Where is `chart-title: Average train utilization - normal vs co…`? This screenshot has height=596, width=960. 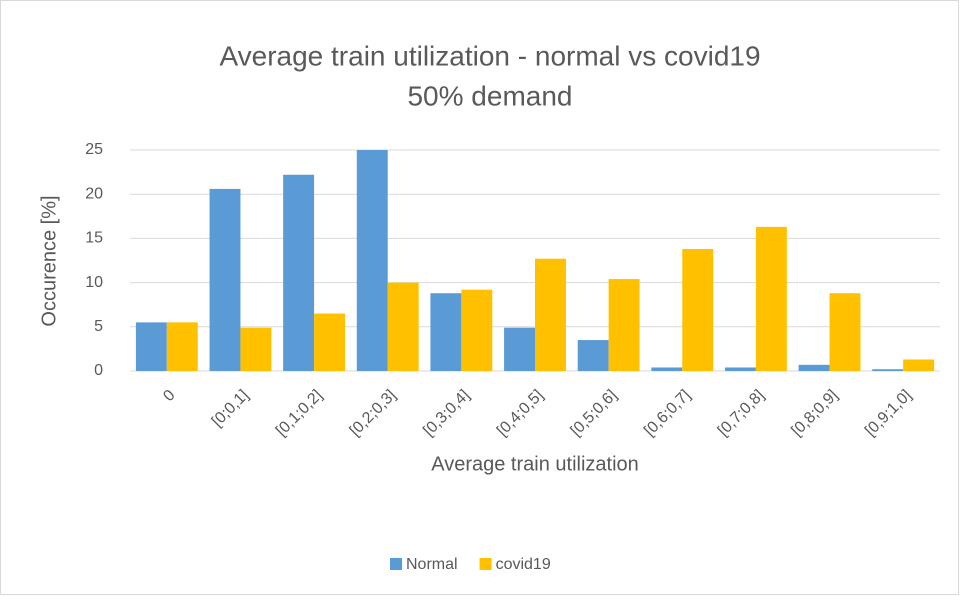 chart-title: Average train utilization - normal vs co… is located at coordinates (489, 55).